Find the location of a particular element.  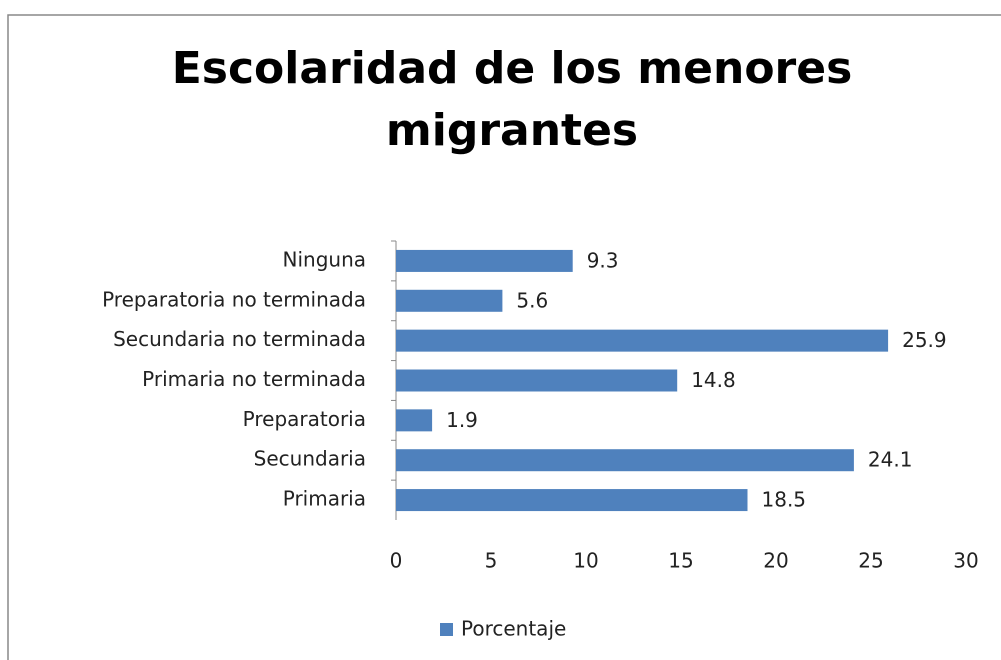

y-tick-label: Ninguna is located at coordinates (325, 259).